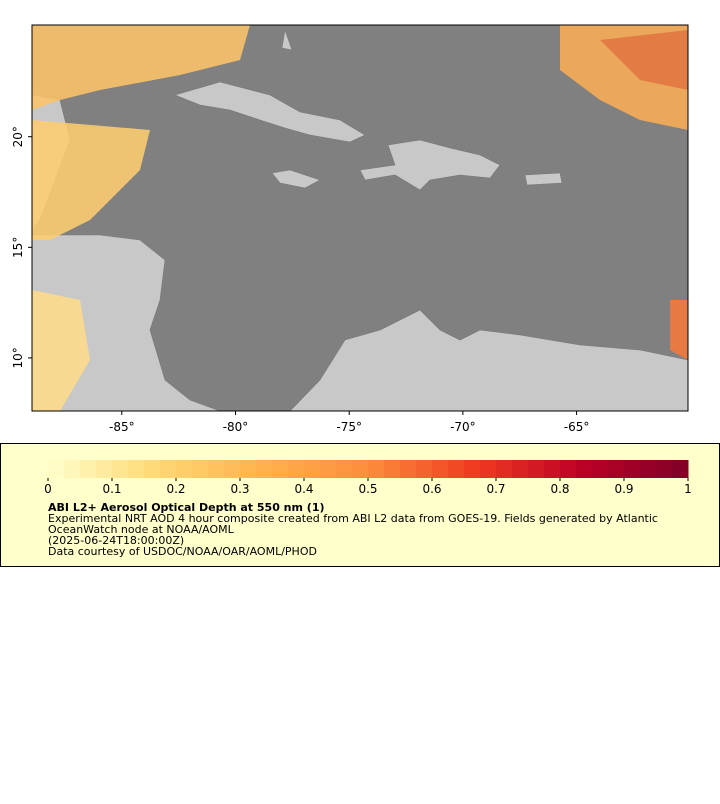 This screenshot has height=804, width=720. Describe the element at coordinates (116, 540) in the screenshot. I see `legend-line: (2025-06-24T18:00:00Z)` at that location.